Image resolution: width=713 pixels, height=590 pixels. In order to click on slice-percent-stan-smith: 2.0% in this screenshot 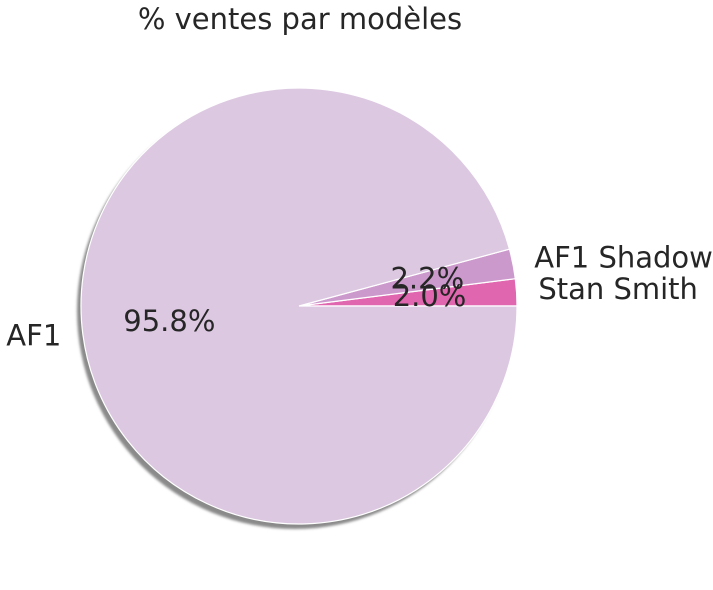, I will do `click(430, 296)`.